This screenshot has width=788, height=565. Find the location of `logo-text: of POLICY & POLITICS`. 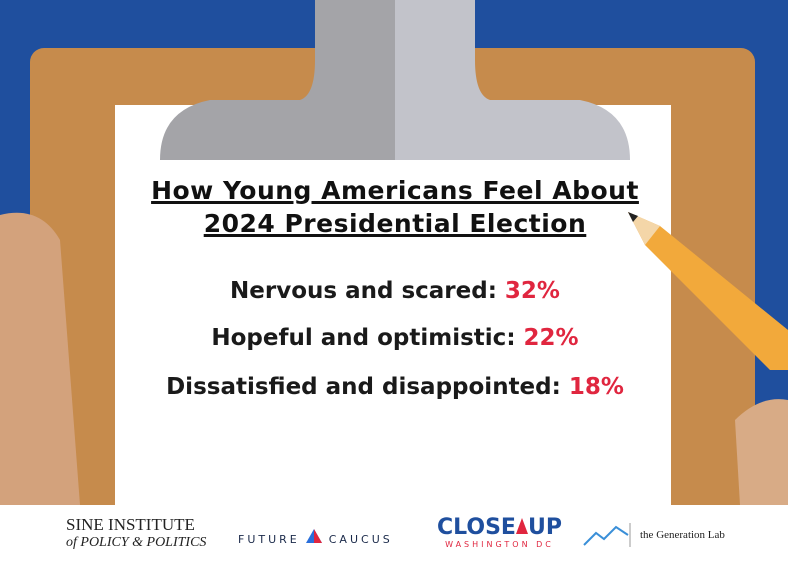

logo-text: of POLICY & POLITICS is located at coordinates (136, 542).